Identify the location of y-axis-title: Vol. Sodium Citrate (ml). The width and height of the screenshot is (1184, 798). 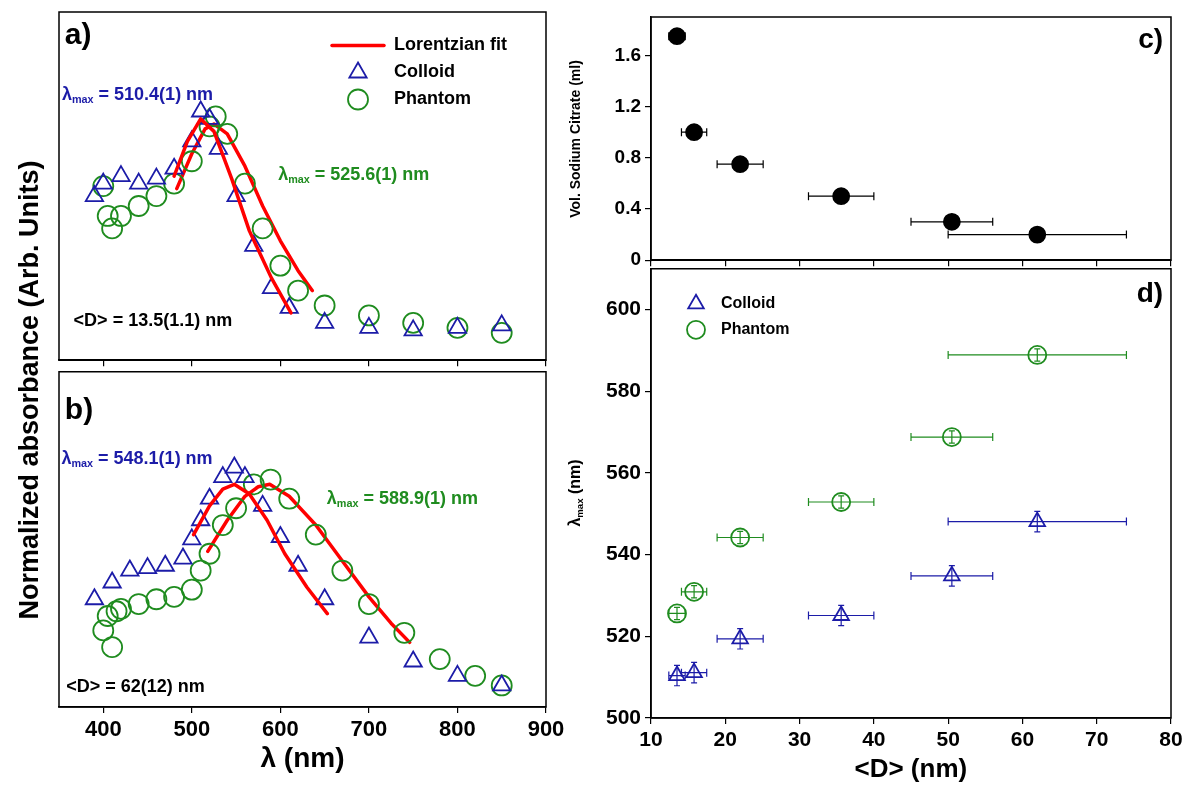
(575, 138).